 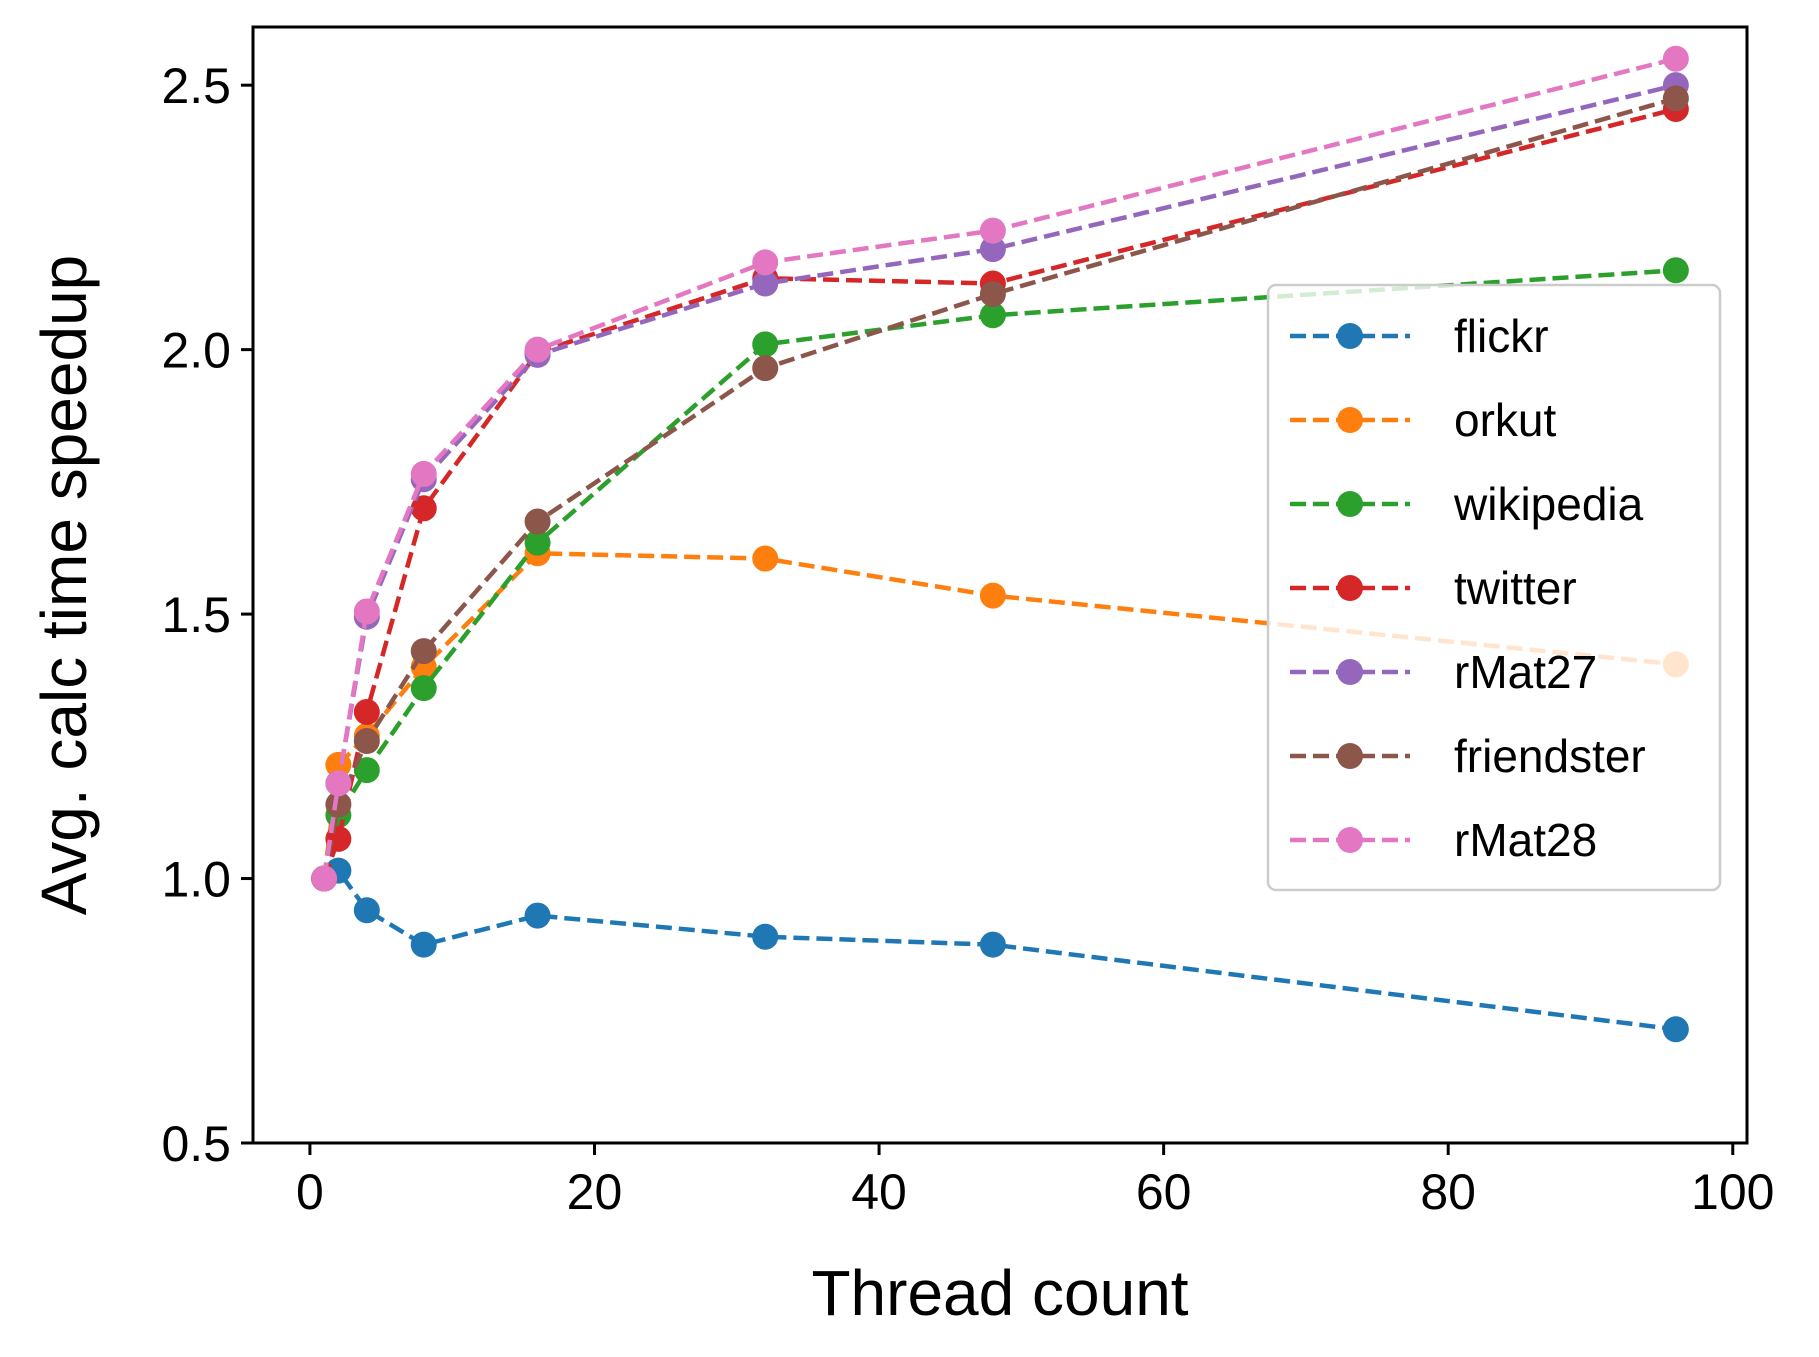 What do you see at coordinates (595, 1192) in the screenshot?
I see `x-tick-label: 20` at bounding box center [595, 1192].